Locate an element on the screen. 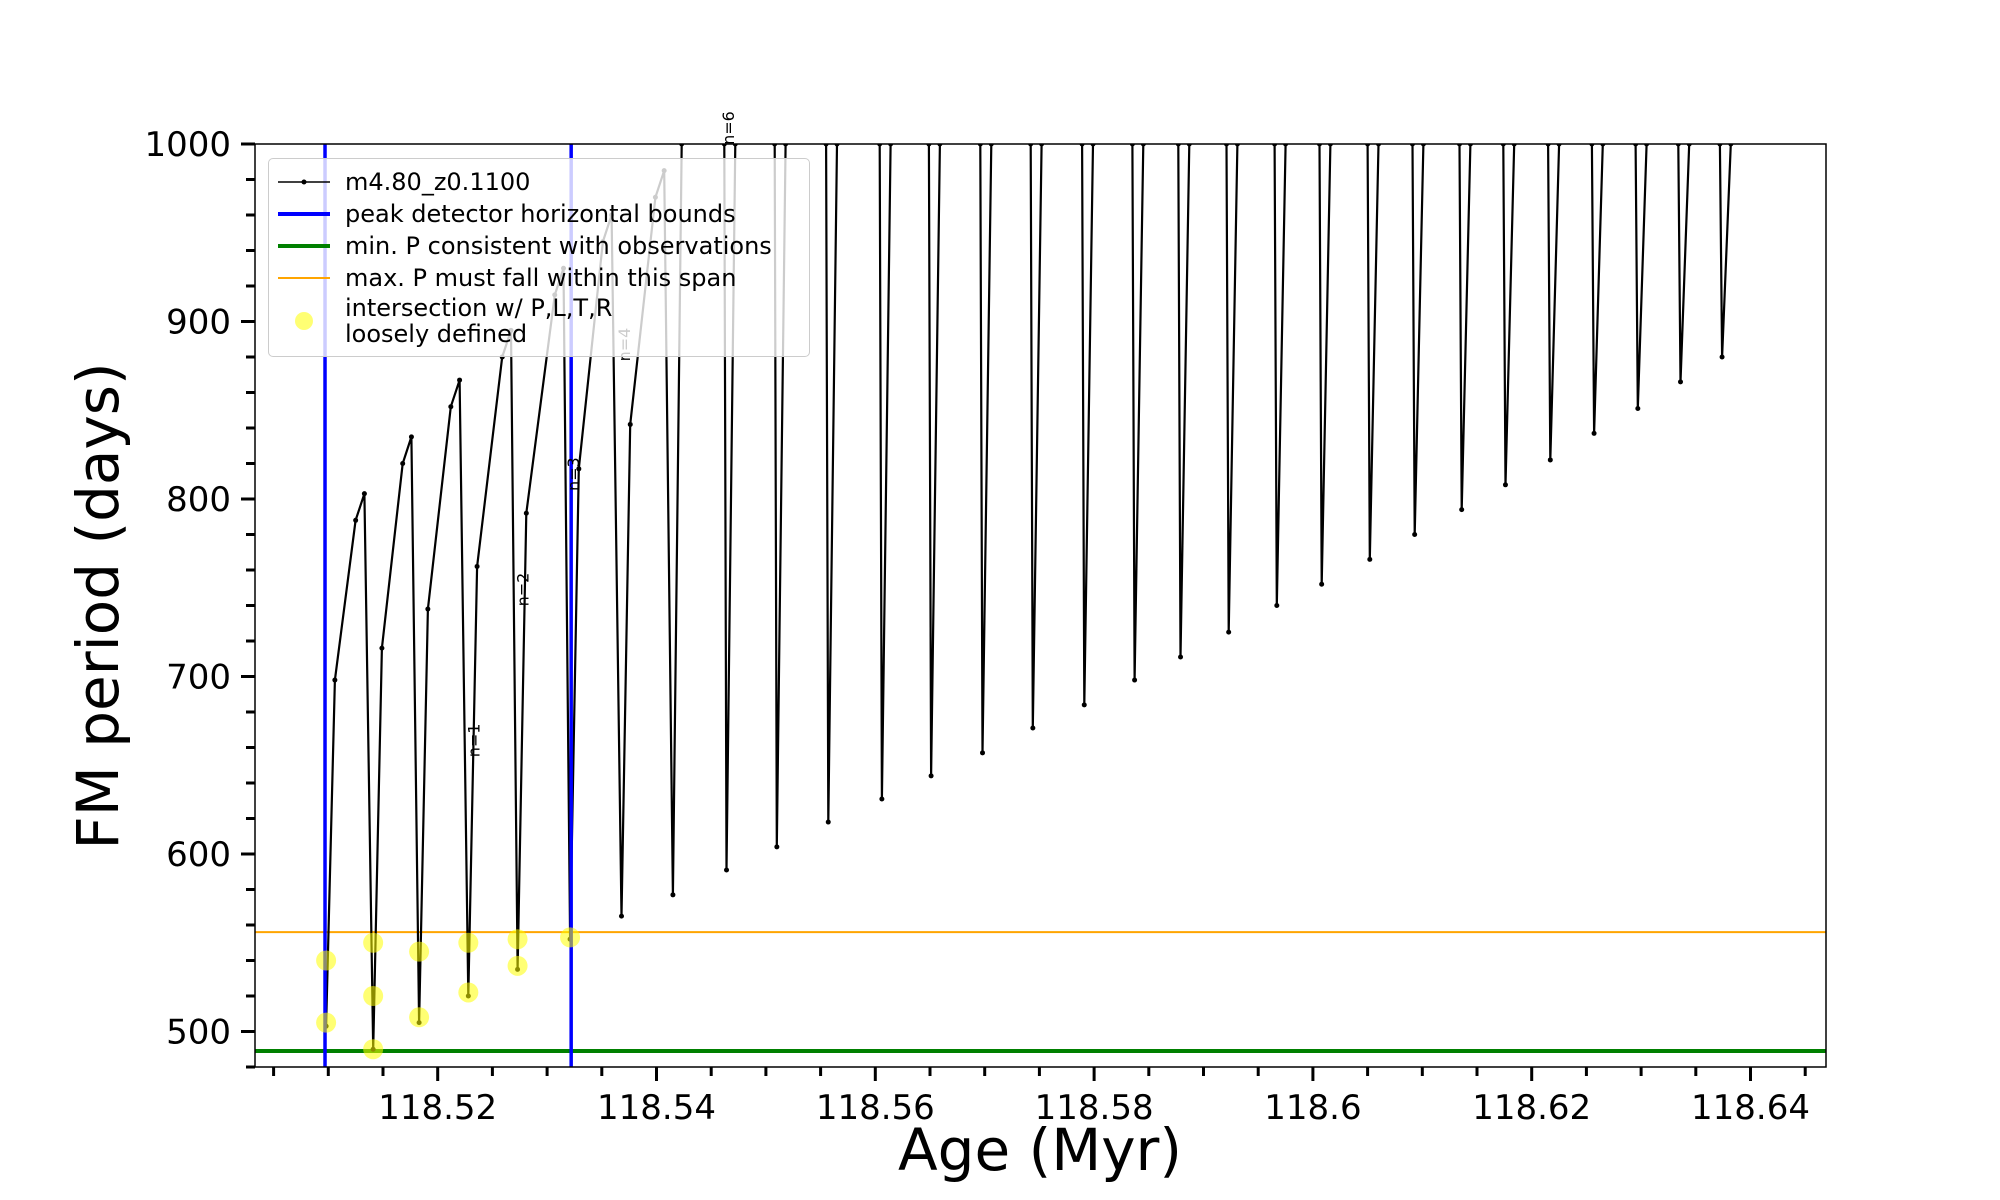  legend-entry: intersection w/ P,L,T,R loosely defined is located at coordinates (539, 321).